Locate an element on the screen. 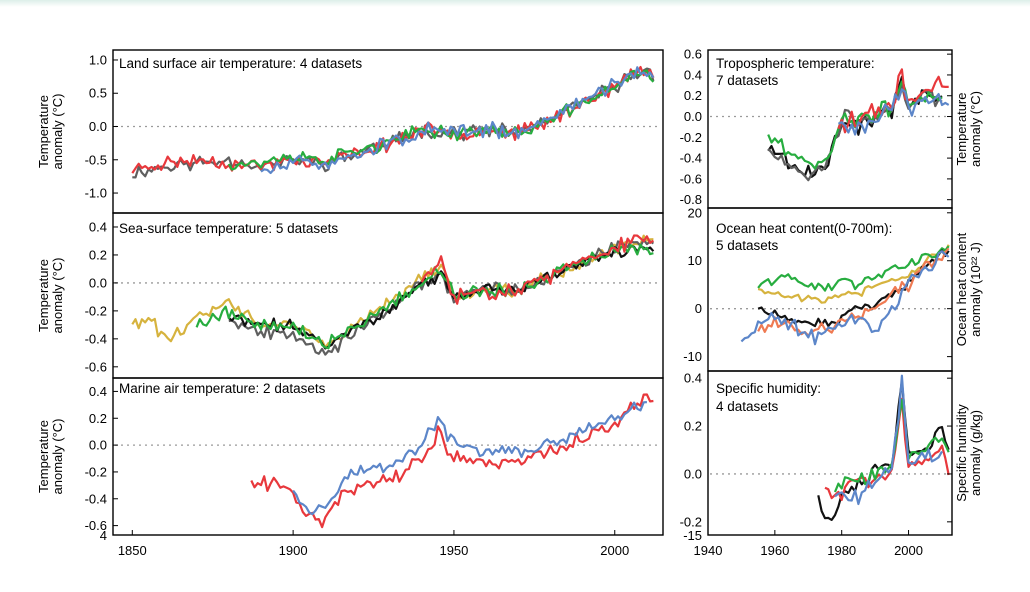  top-band is located at coordinates (515, 3).